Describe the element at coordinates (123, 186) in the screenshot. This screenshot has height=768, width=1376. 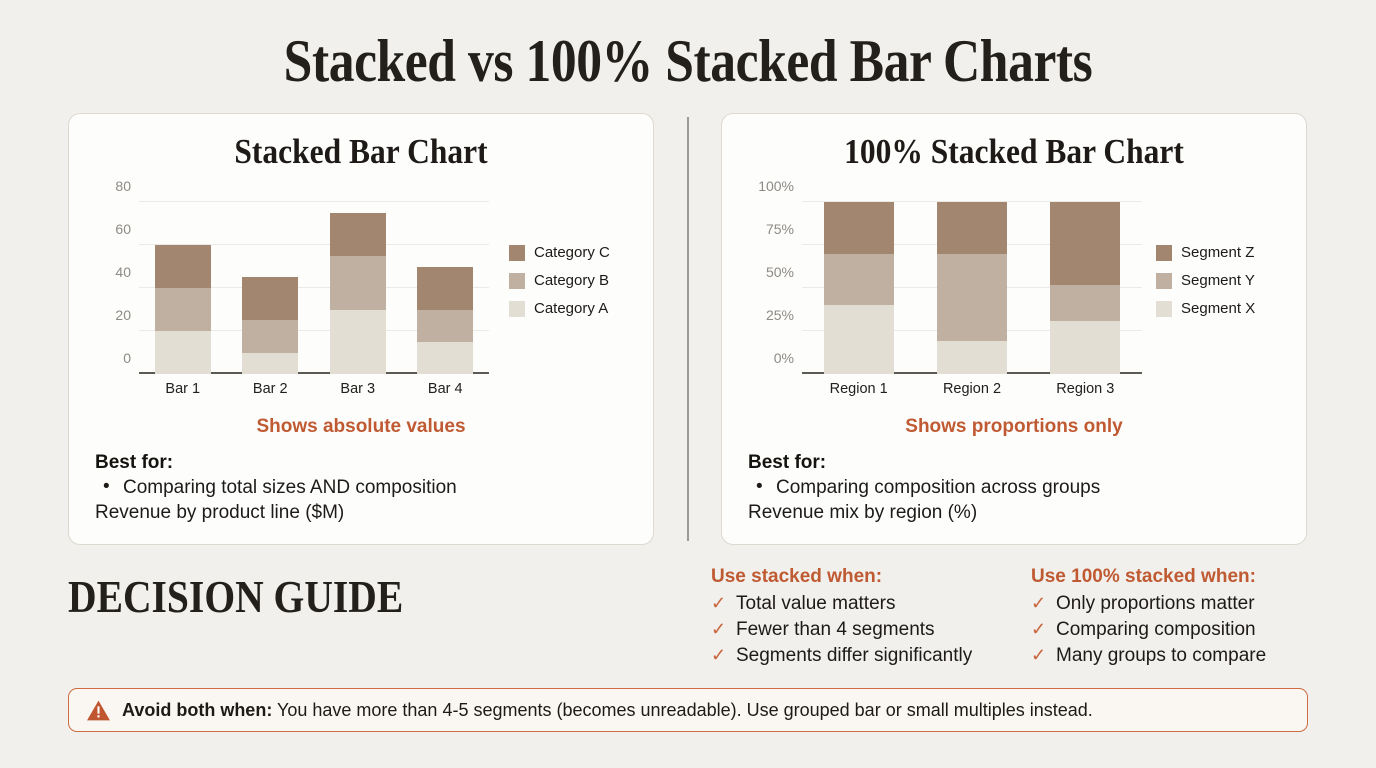
I see `y-axis-tick-label: 80` at that location.